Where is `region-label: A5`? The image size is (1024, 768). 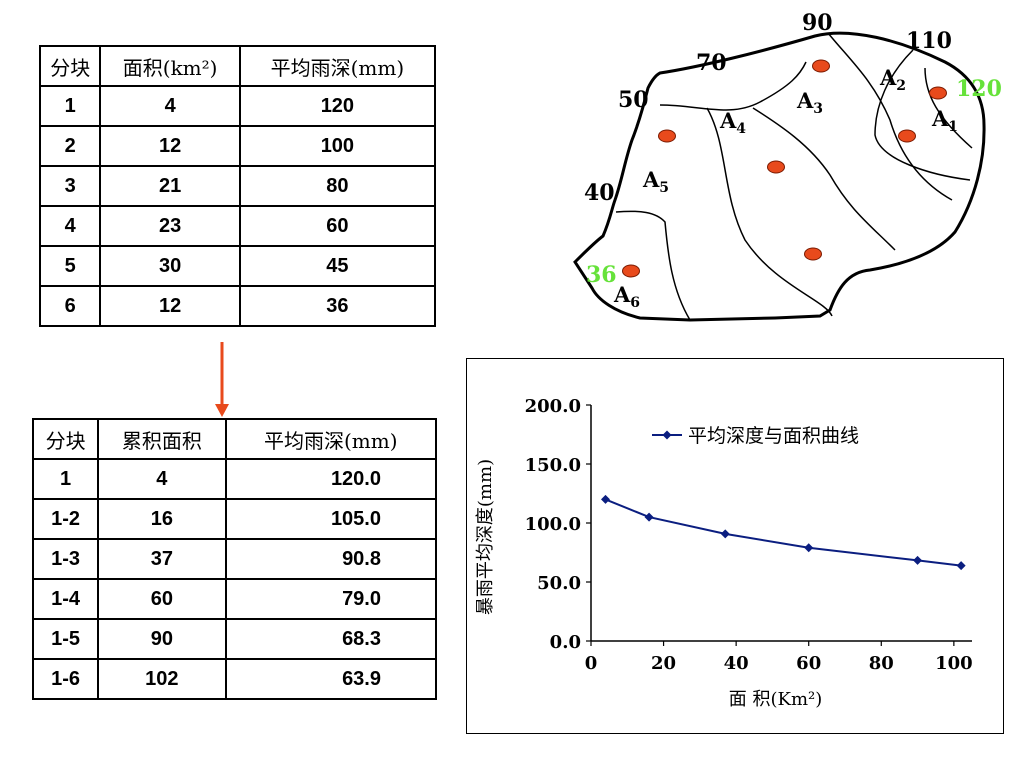
region-label: A5 is located at coordinates (655, 181).